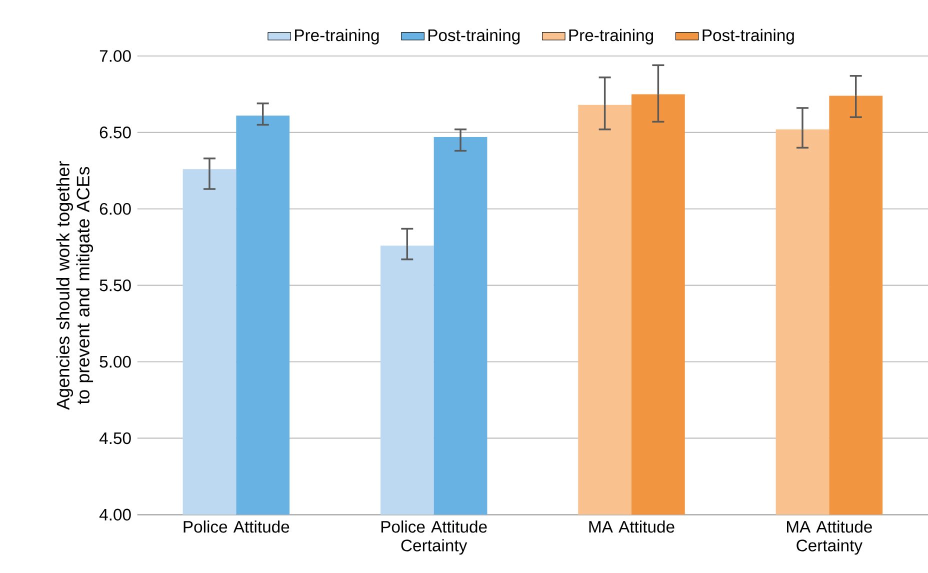  What do you see at coordinates (115, 56) in the screenshot?
I see `y-tick-label: 7.00` at bounding box center [115, 56].